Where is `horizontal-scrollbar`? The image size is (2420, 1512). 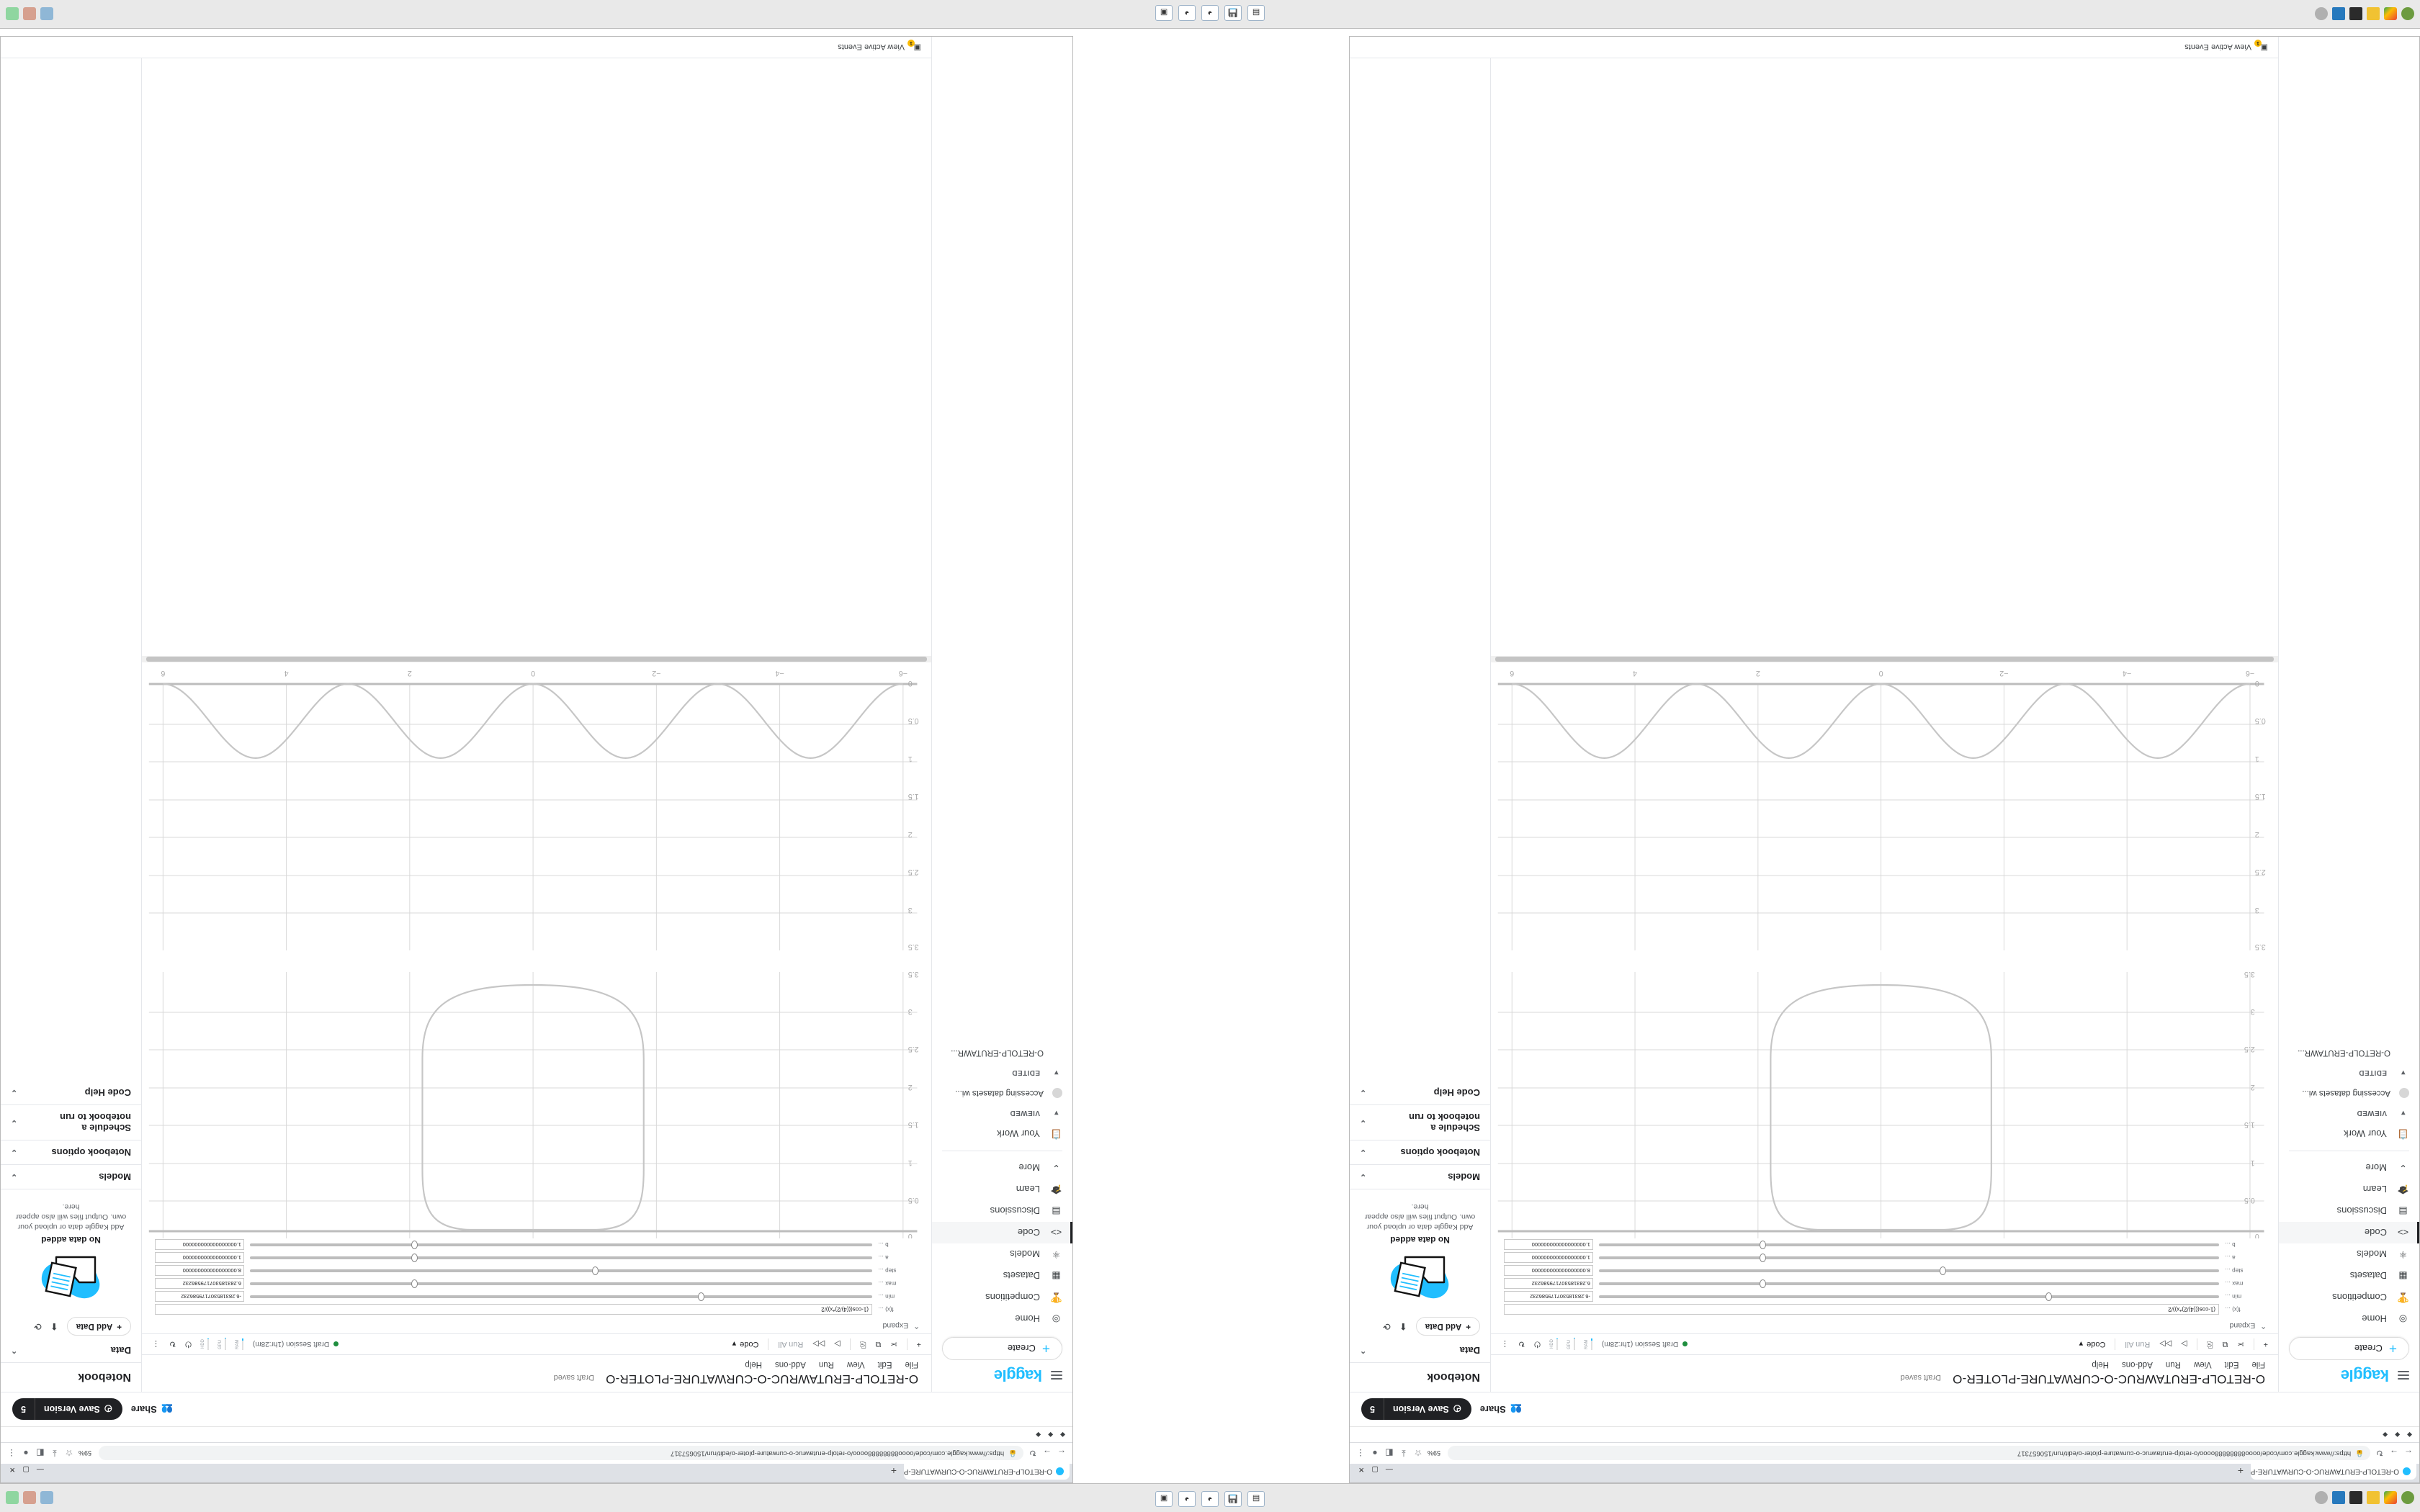
horizontal-scrollbar is located at coordinates (536, 659).